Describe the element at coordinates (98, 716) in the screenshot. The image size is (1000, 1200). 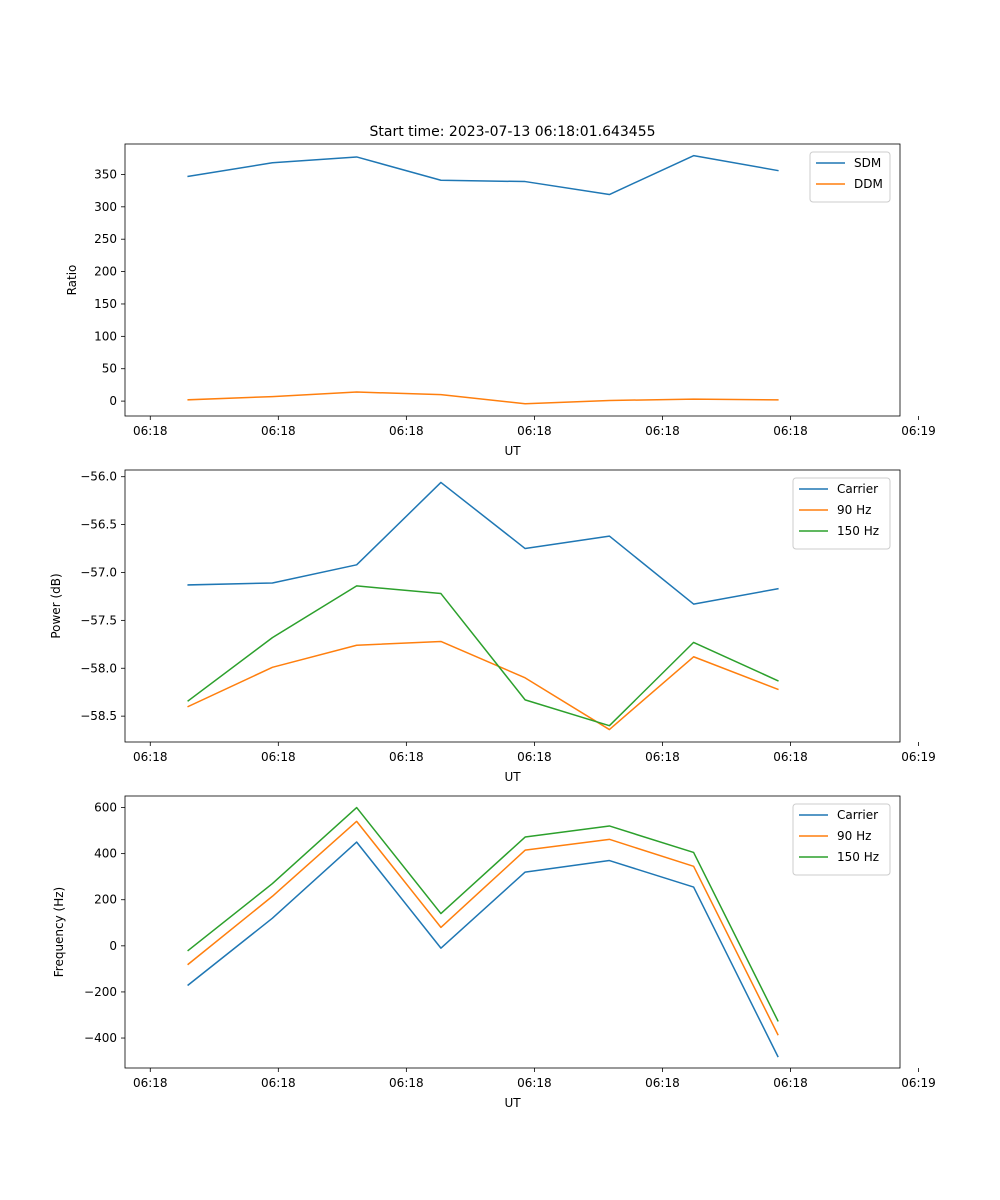
I see `y-tick-label: −58.5` at that location.